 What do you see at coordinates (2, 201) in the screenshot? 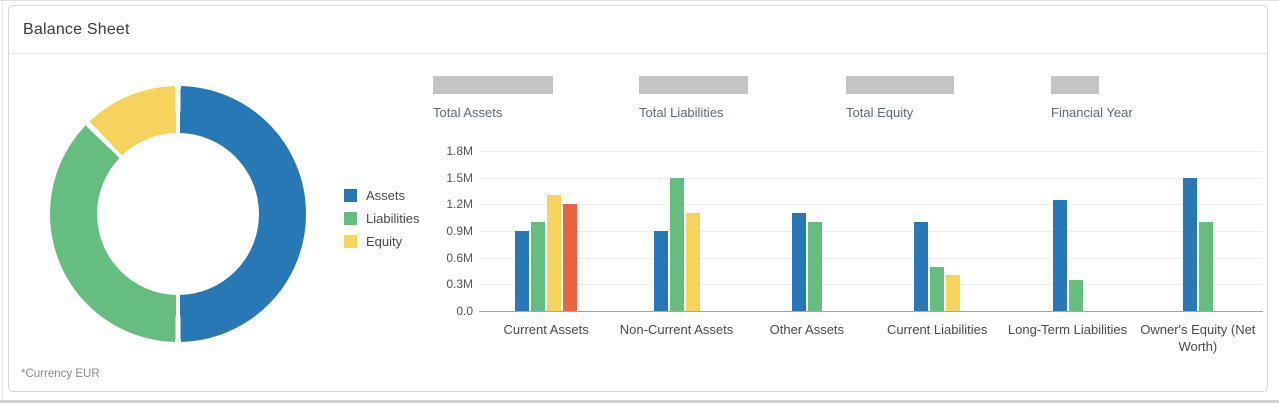
I see `page-left-border` at bounding box center [2, 201].